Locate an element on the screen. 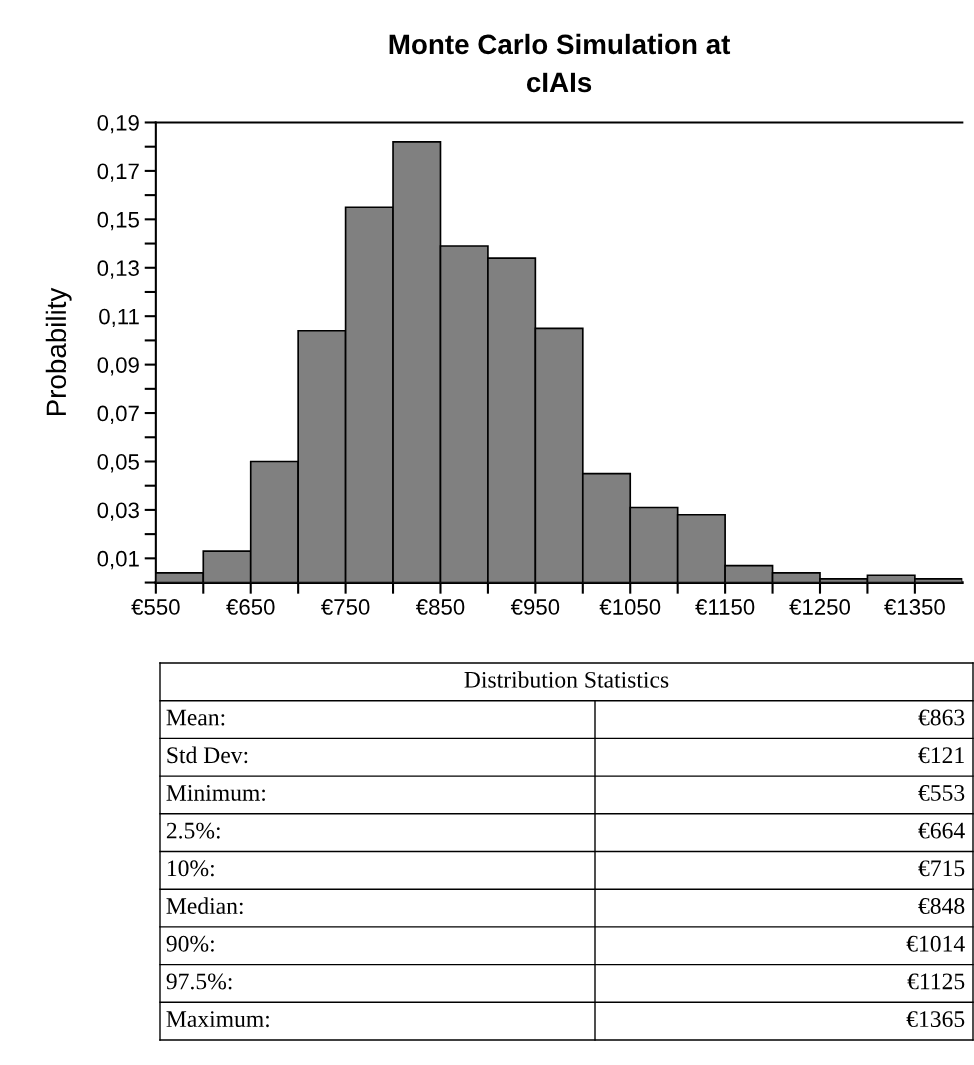 Image resolution: width=974 pixels, height=1065 pixels. text: €1365 is located at coordinates (935, 1019).